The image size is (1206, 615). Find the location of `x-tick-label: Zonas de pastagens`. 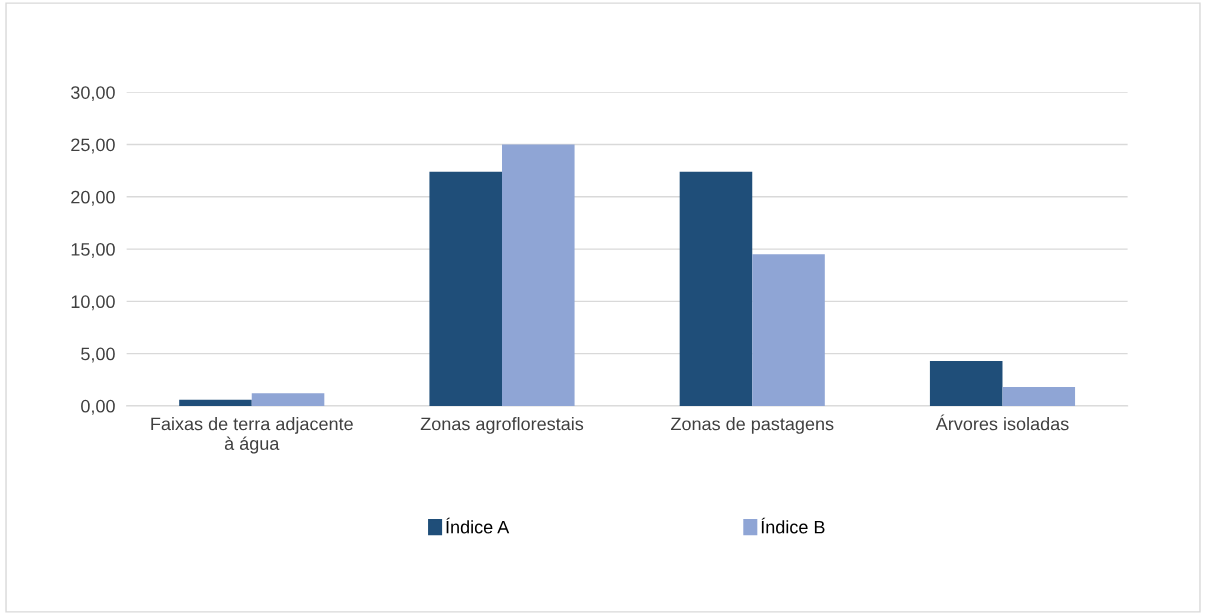

x-tick-label: Zonas de pastagens is located at coordinates (752, 425).